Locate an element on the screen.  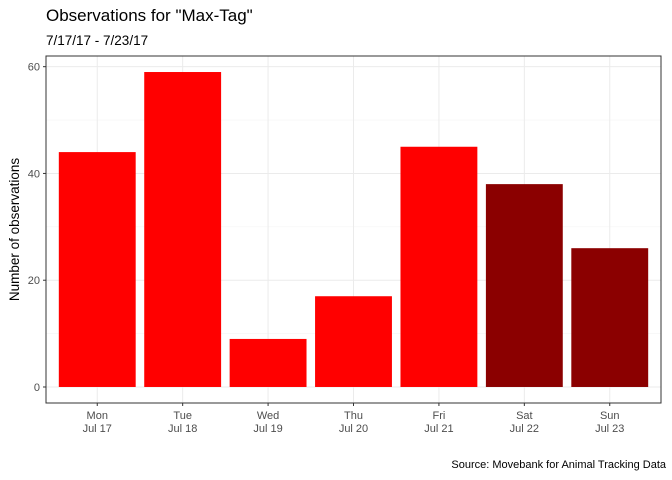
x-tick-label: Sat Jul 22 is located at coordinates (524, 422).